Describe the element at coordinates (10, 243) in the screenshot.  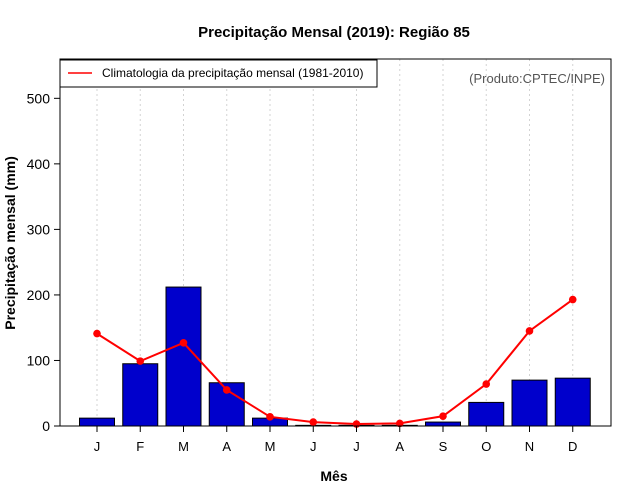
I see `y-axis-title: Precipitação mensal (mm)` at that location.